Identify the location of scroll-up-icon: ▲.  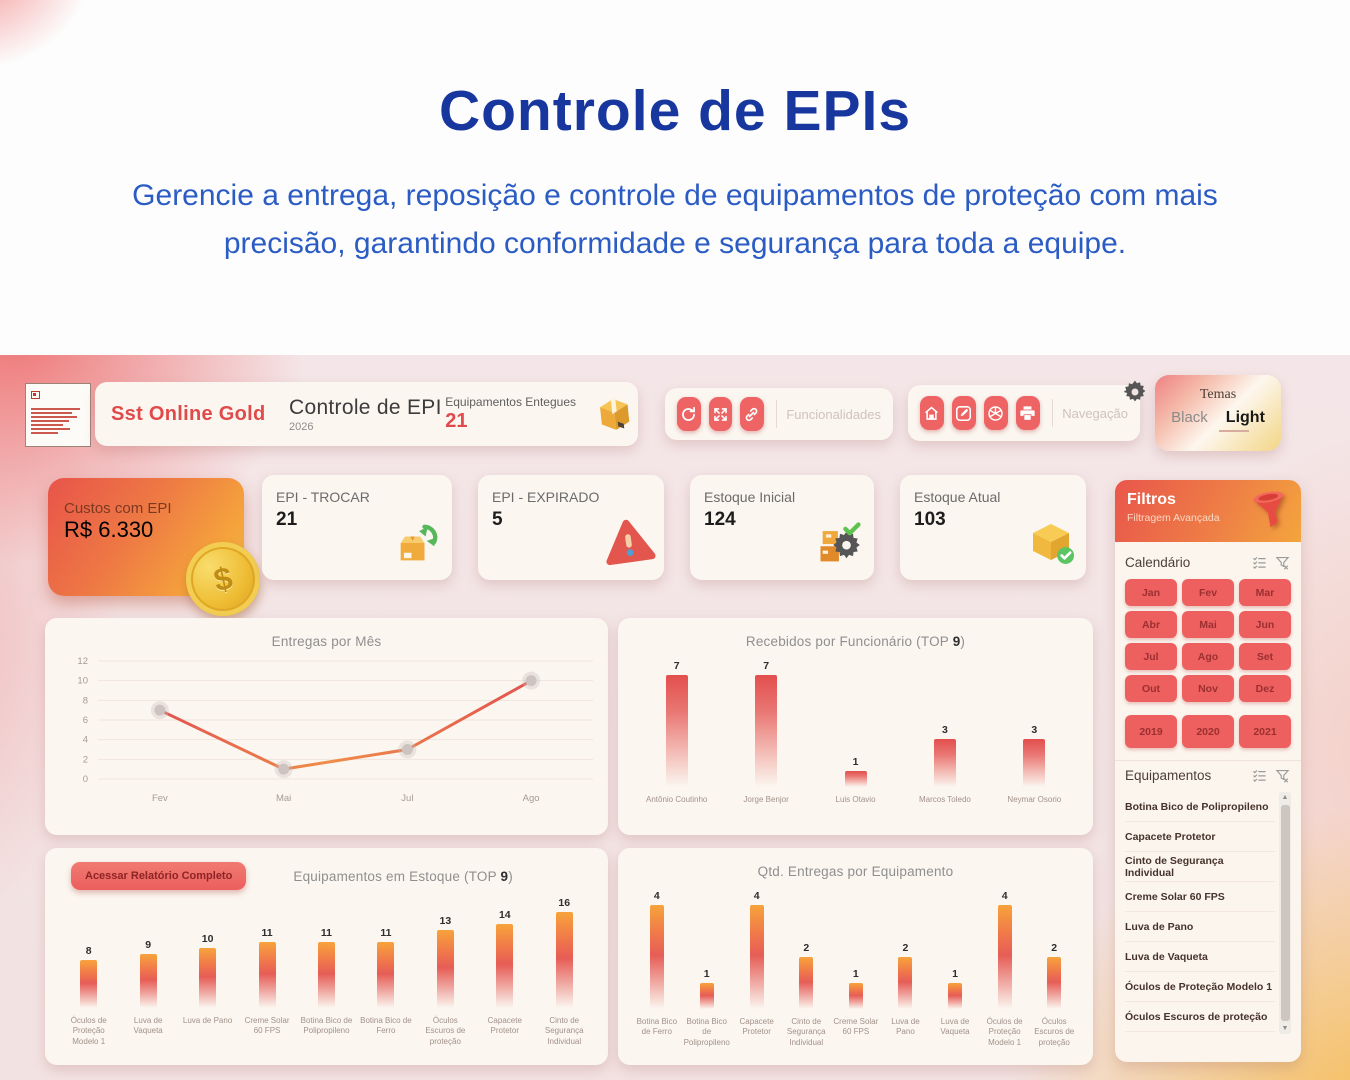
(1285, 797).